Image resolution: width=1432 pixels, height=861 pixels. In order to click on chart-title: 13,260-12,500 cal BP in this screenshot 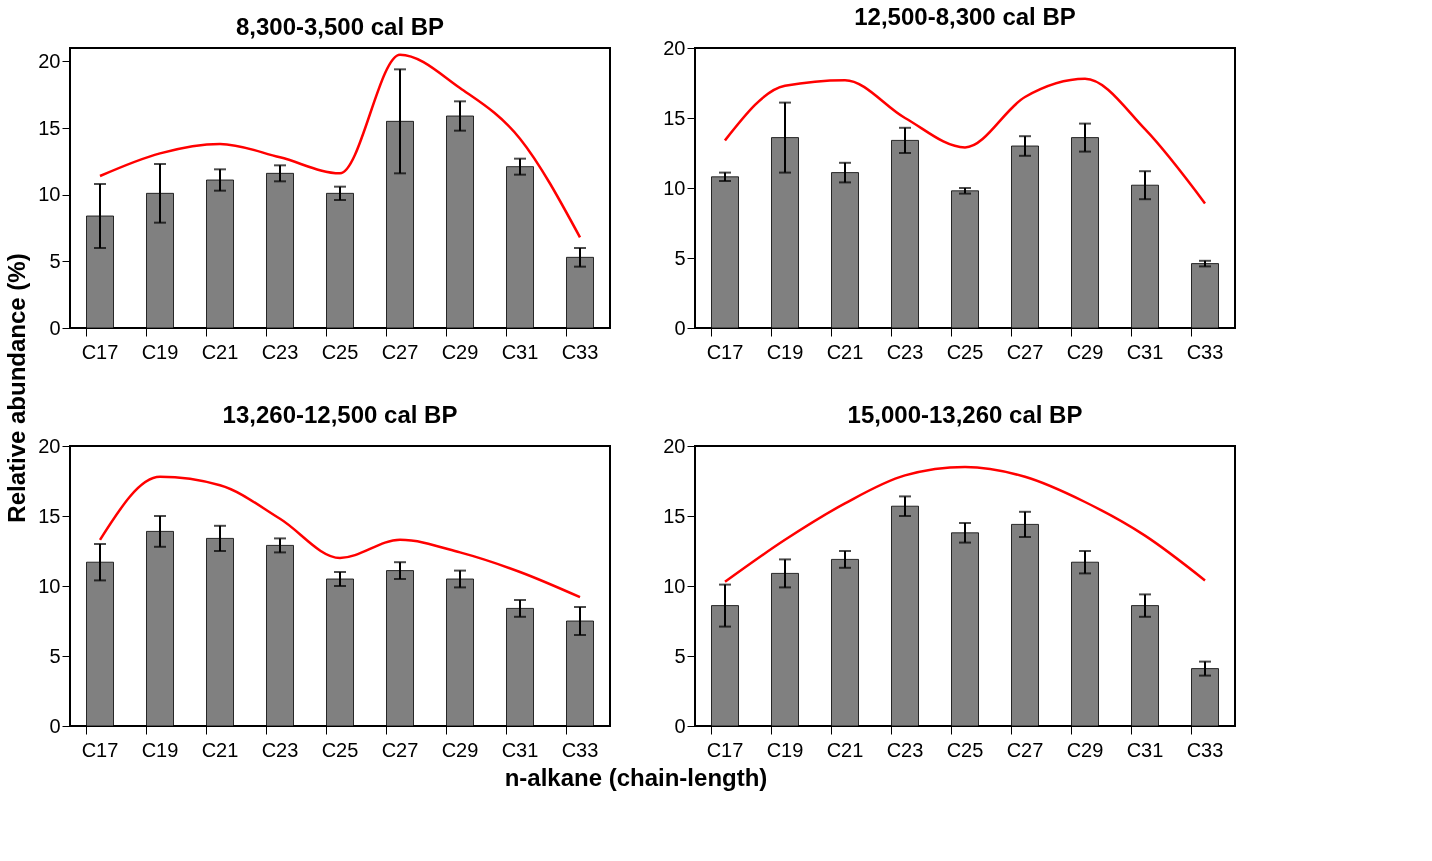, I will do `click(340, 414)`.